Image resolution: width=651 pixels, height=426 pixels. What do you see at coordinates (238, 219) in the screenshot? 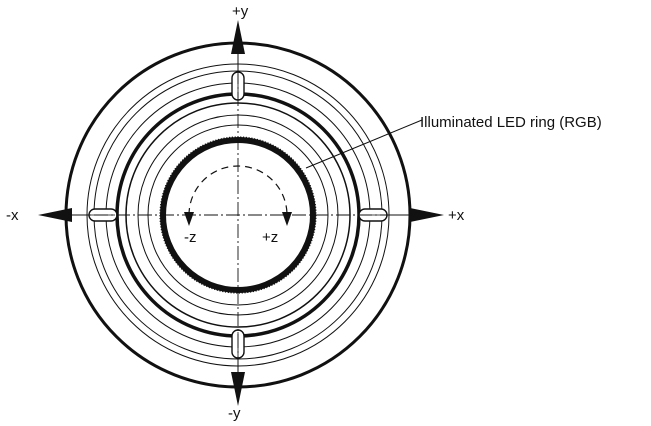
I see `z-rotation-arrowheads` at bounding box center [238, 219].